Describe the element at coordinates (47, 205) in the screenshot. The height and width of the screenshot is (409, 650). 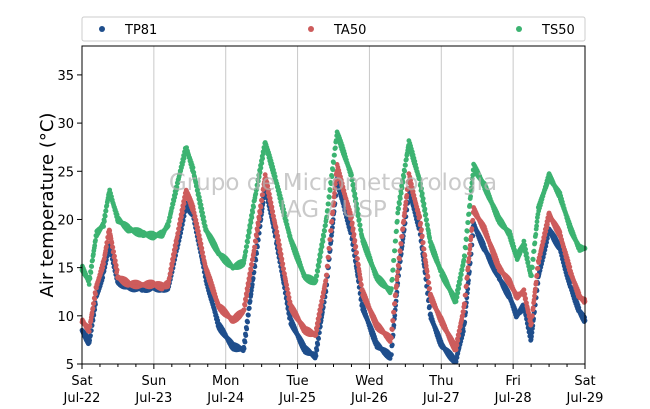
I see `y-axis-label: Air temperature (°C)` at that location.